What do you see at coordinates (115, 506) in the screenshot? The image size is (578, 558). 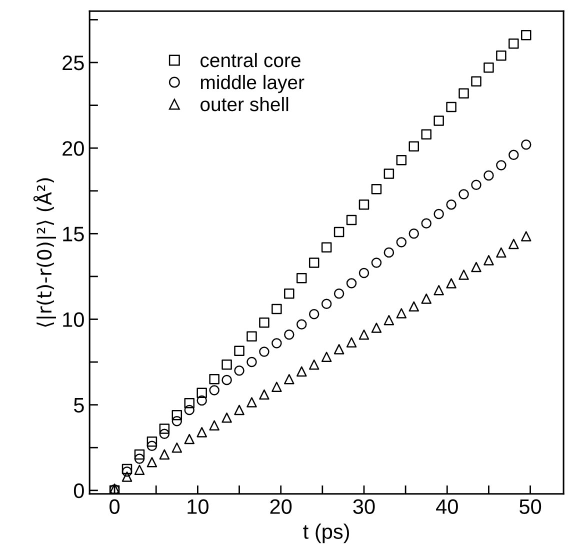 I see `x-tick-label: 0` at bounding box center [115, 506].